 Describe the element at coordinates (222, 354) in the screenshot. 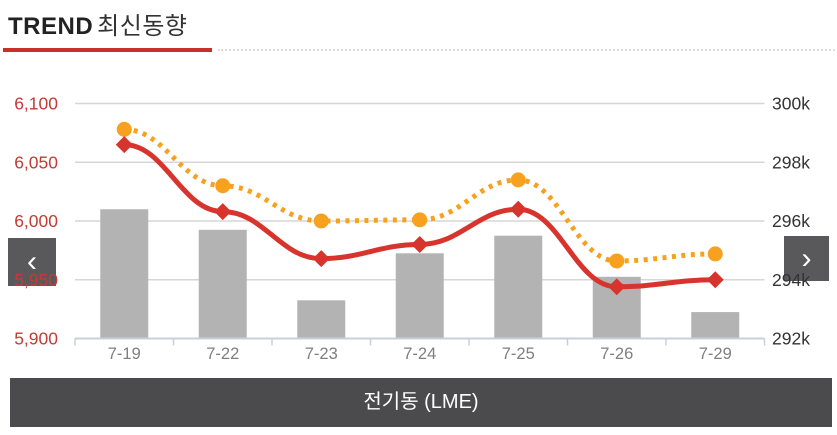

I see `x-axis-label: 7-22` at that location.